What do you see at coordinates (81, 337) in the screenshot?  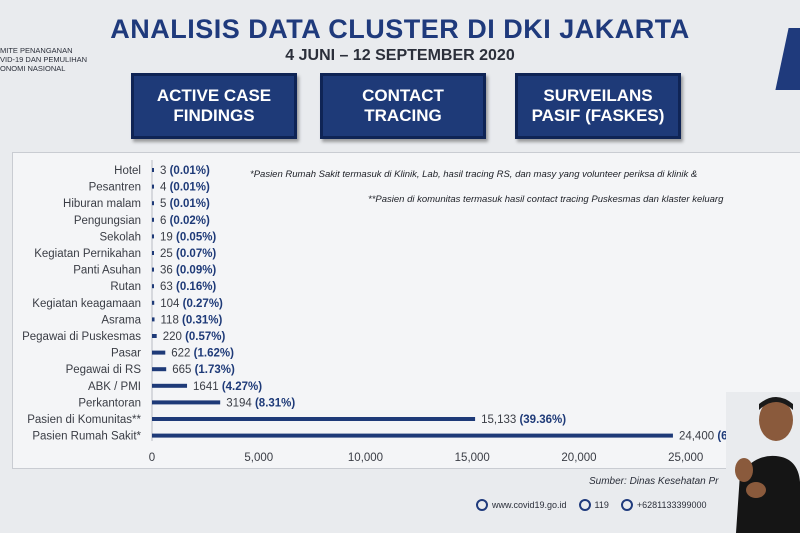 I see `category-label: Pegawai di Puskesmas` at bounding box center [81, 337].